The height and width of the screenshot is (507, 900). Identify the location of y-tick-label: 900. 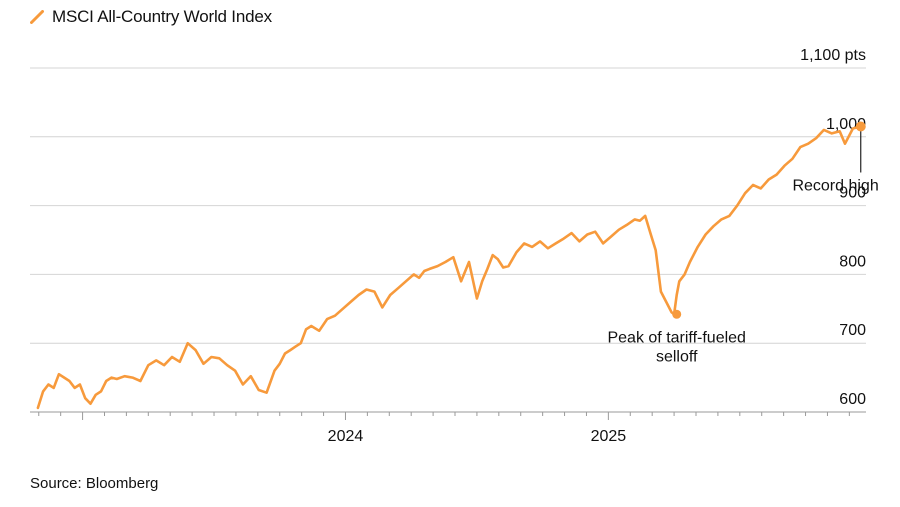
(852, 193).